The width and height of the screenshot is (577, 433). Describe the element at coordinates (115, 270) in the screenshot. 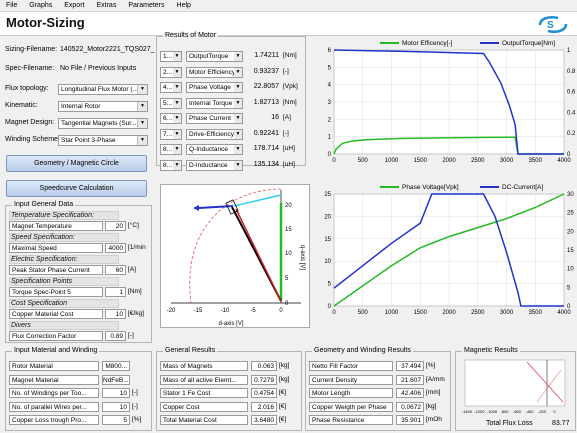

I see `field-input: 60` at that location.